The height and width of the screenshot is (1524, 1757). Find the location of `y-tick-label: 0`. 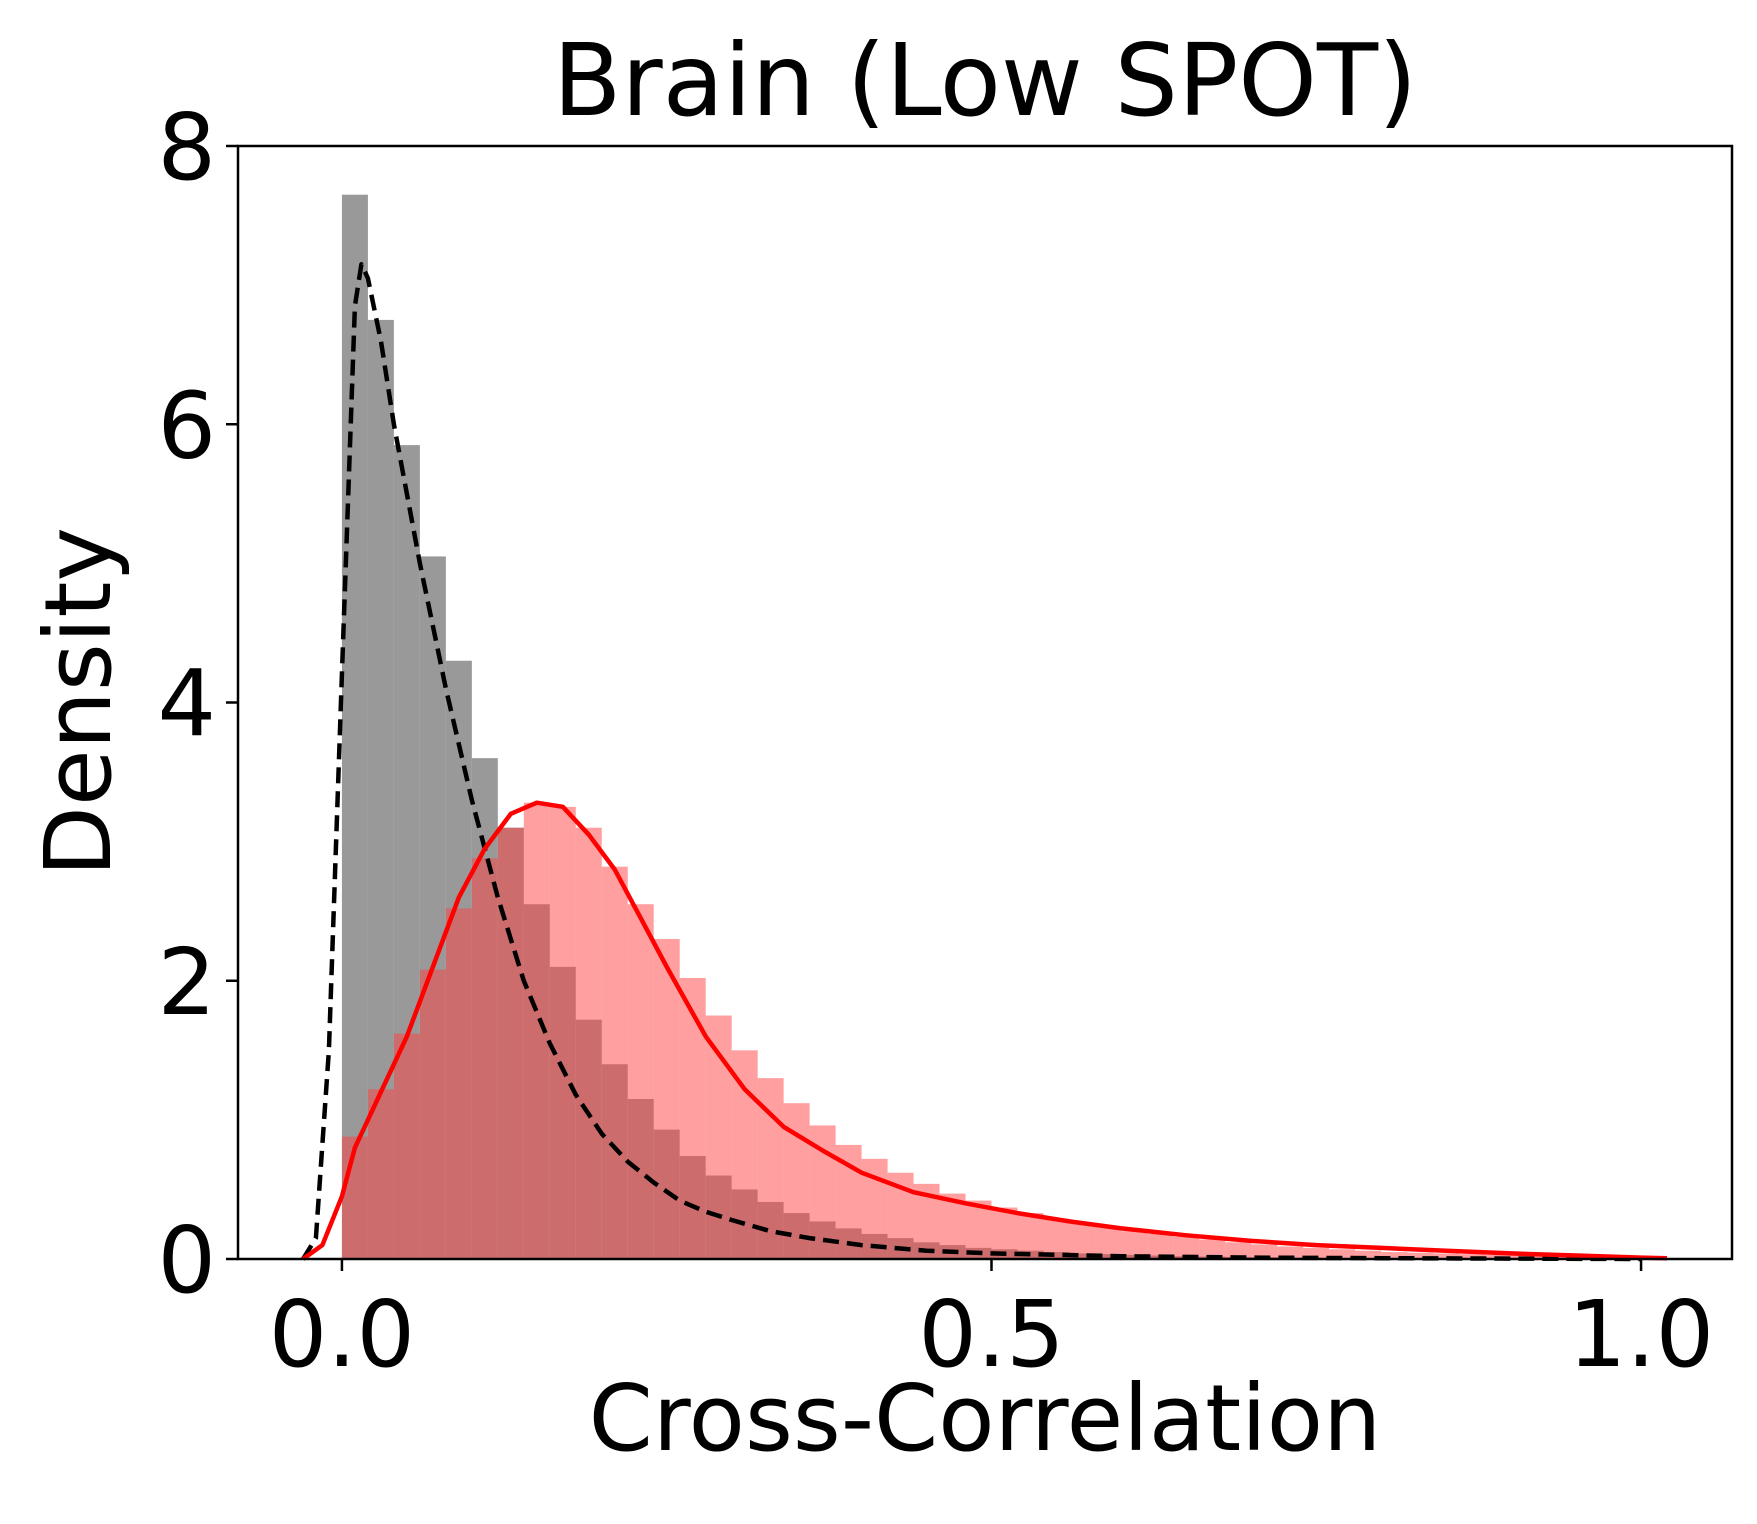

y-tick-label: 0 is located at coordinates (186, 1260).